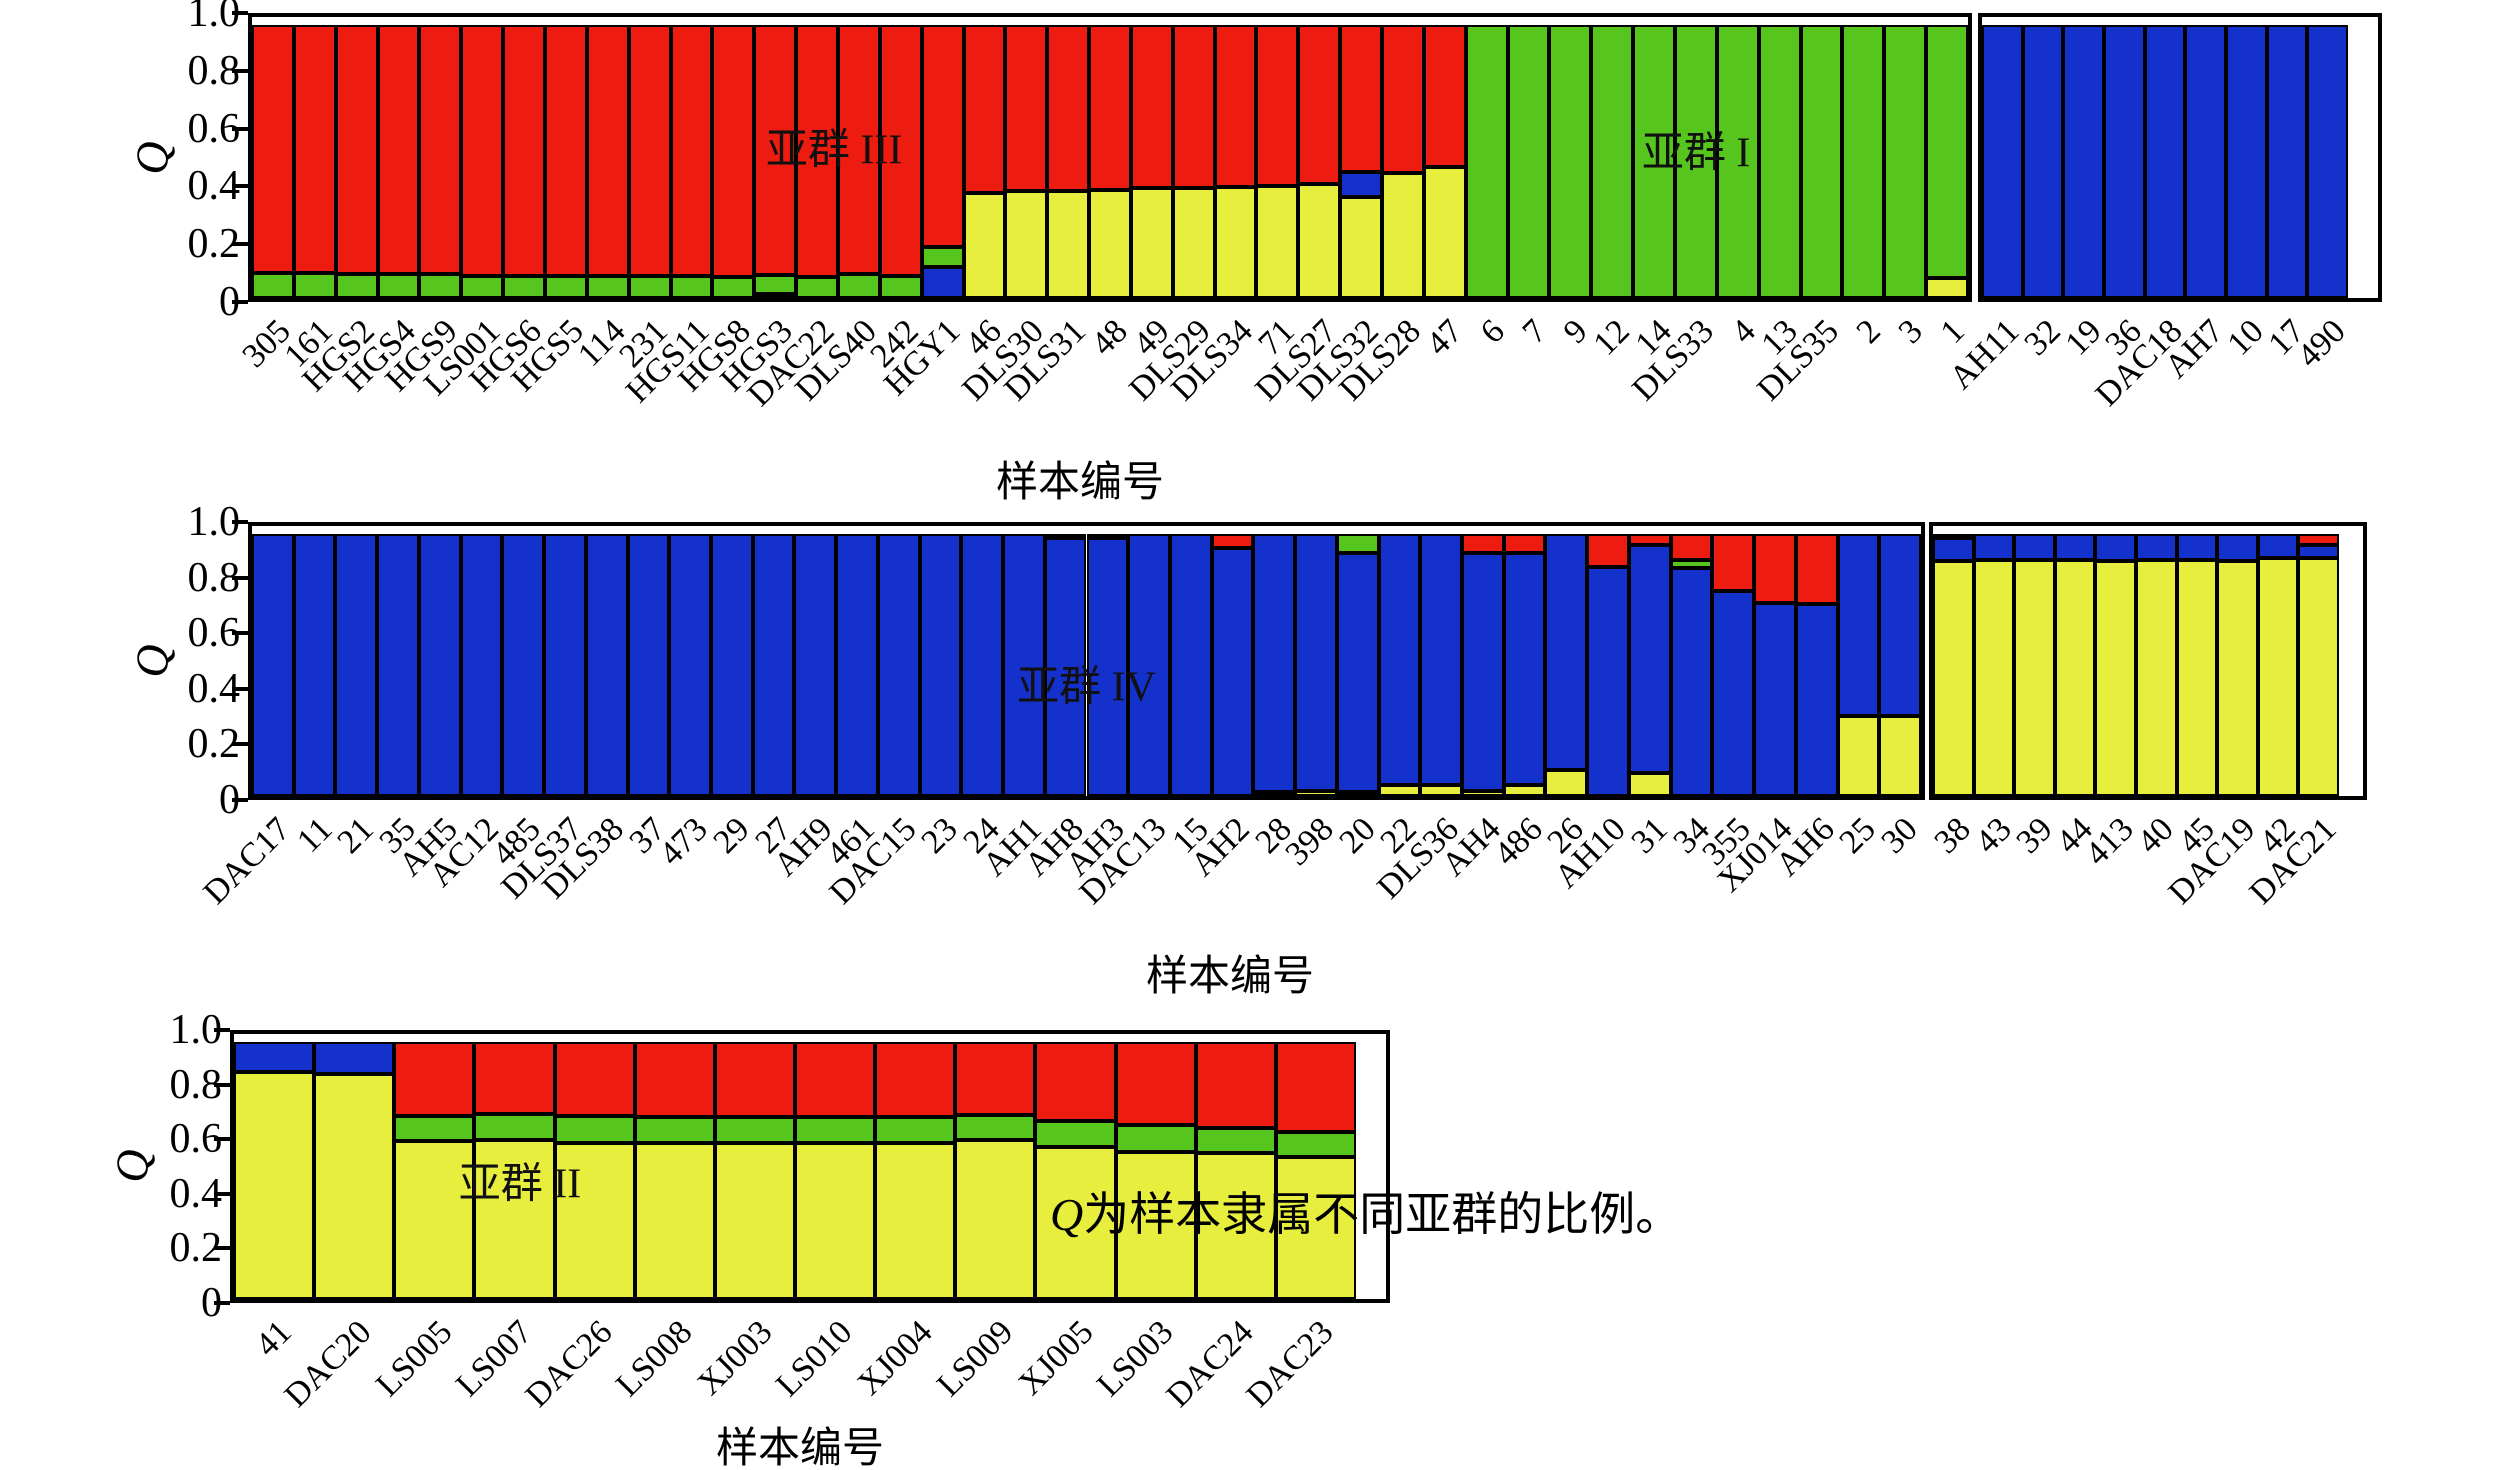 The height and width of the screenshot is (1470, 2520). I want to click on bar-HGS8, so click(733, 161).